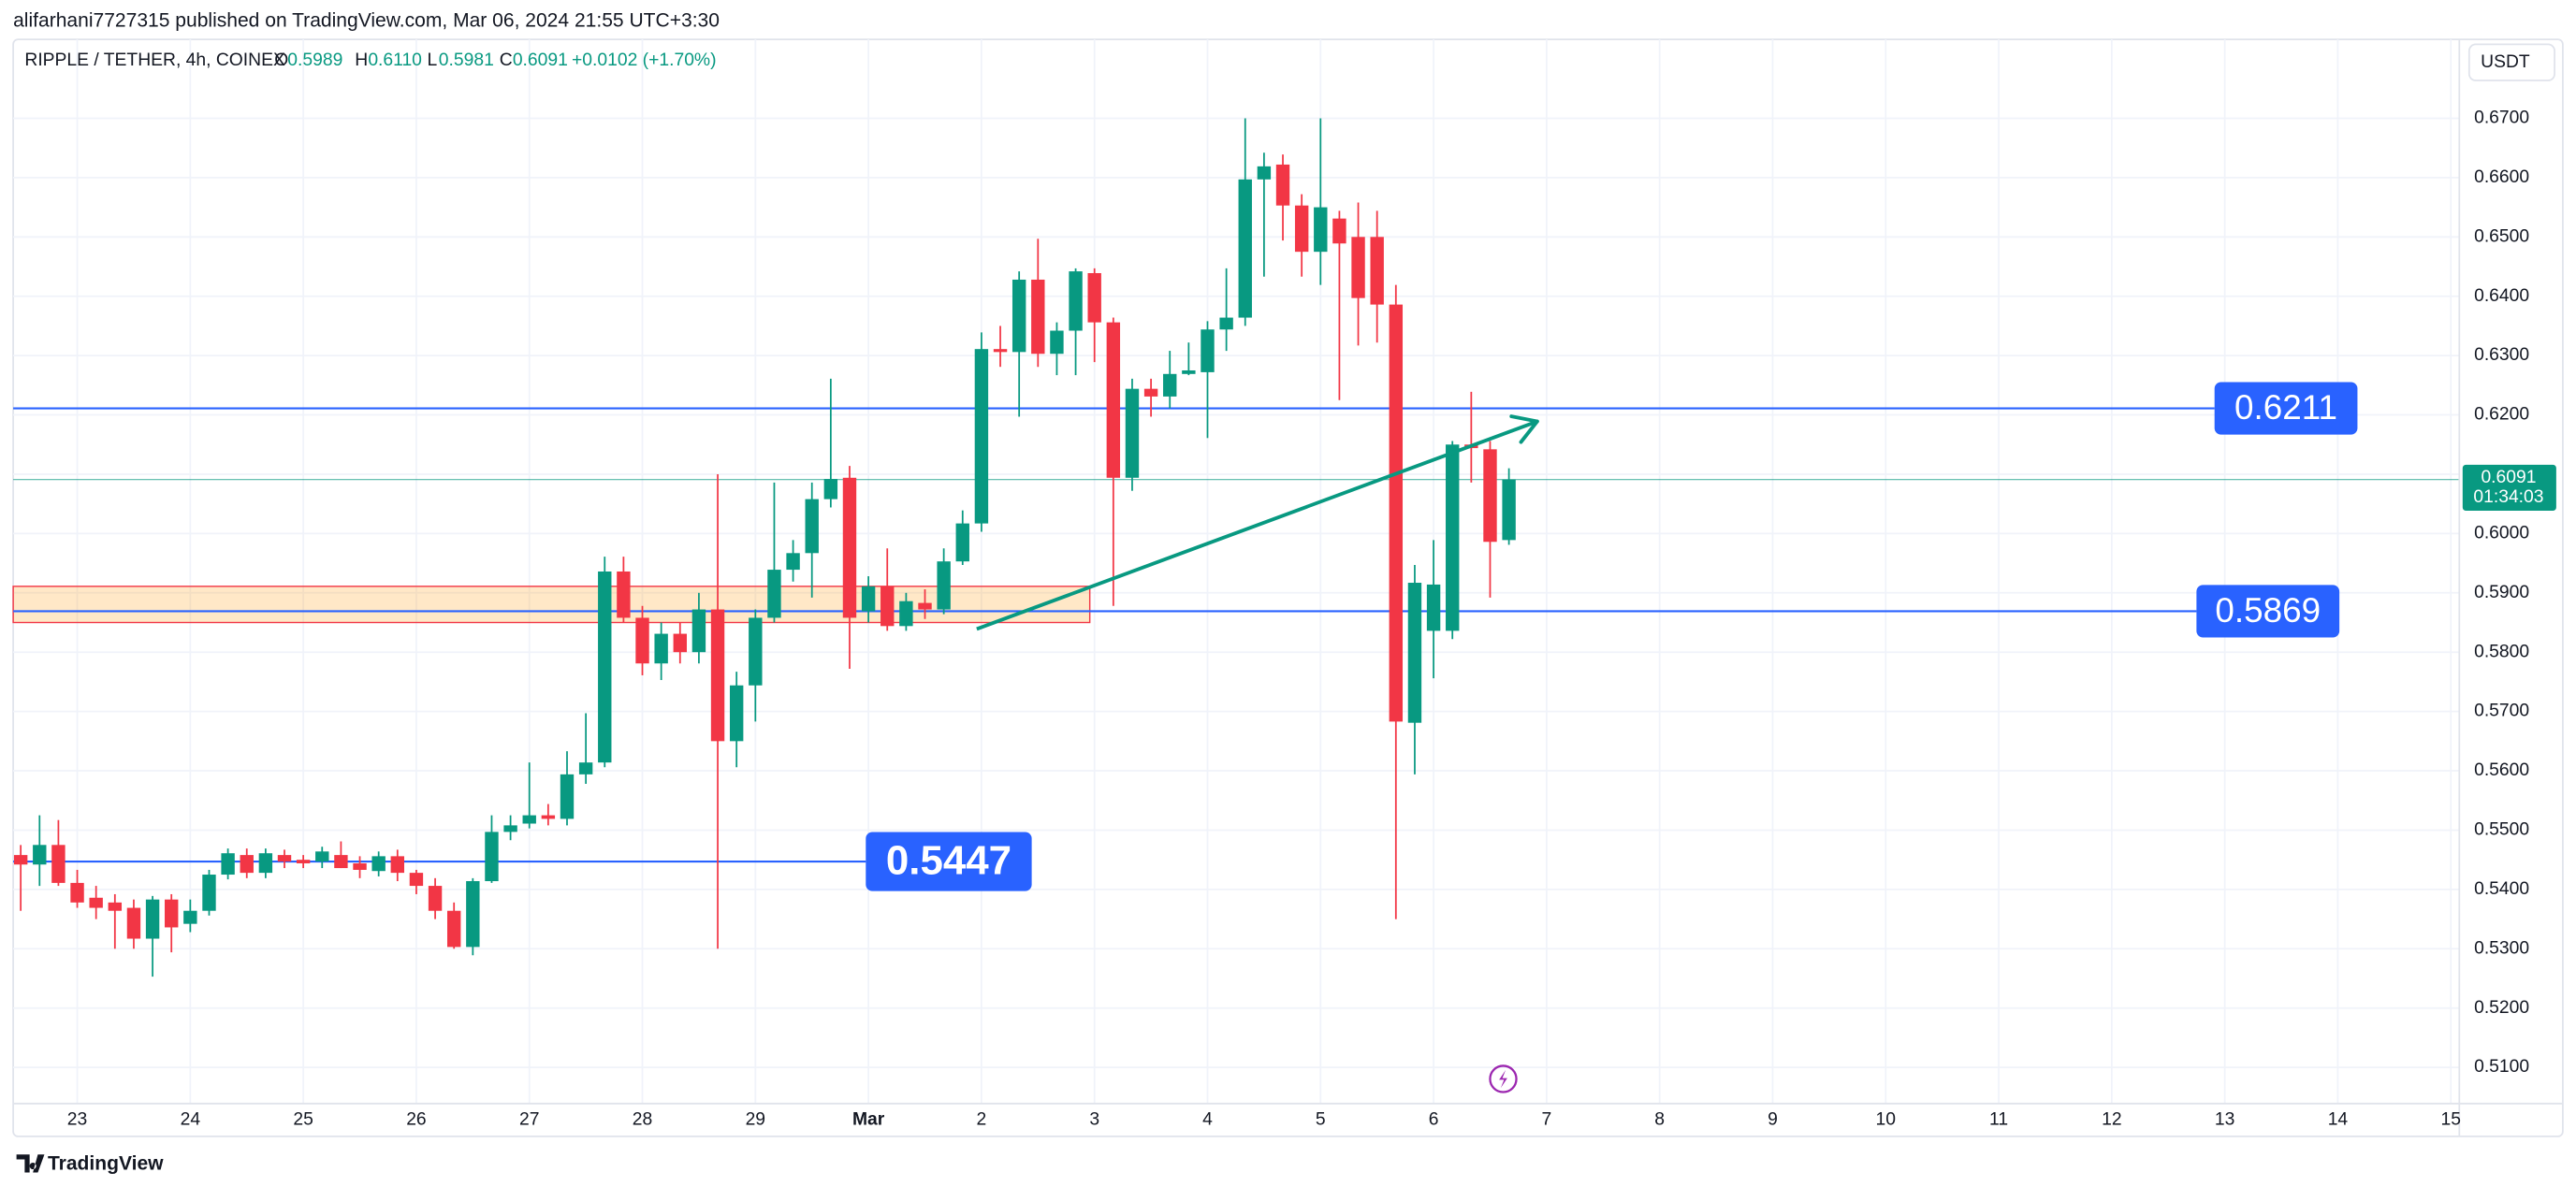  I want to click on level-label: 0.6211, so click(2285, 407).